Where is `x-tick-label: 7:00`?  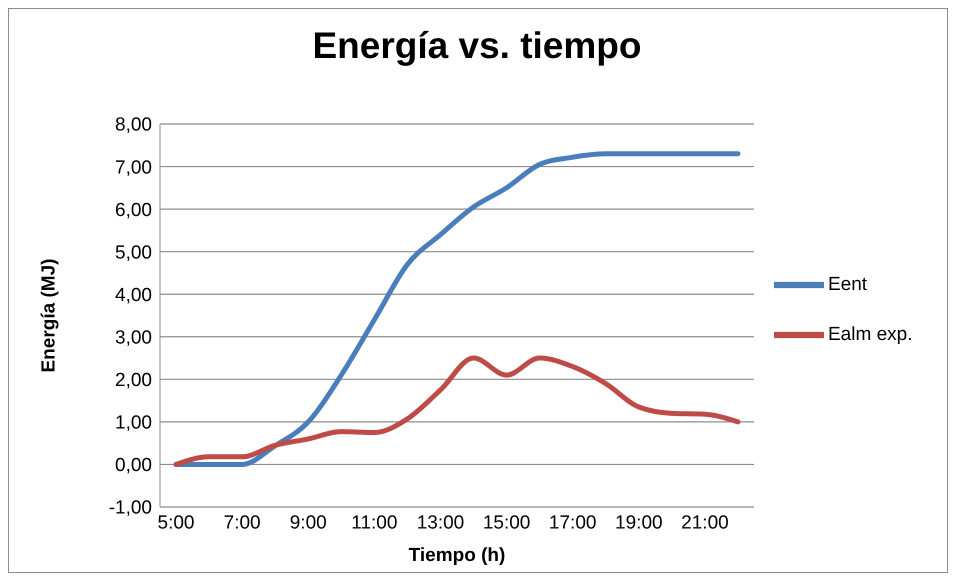
x-tick-label: 7:00 is located at coordinates (242, 523).